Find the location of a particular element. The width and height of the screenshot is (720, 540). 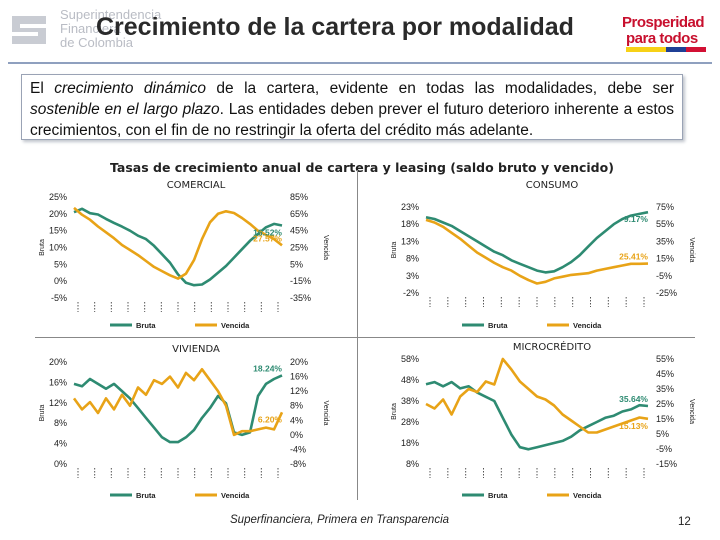

right-axis-tick-label: 45% is located at coordinates (665, 374).